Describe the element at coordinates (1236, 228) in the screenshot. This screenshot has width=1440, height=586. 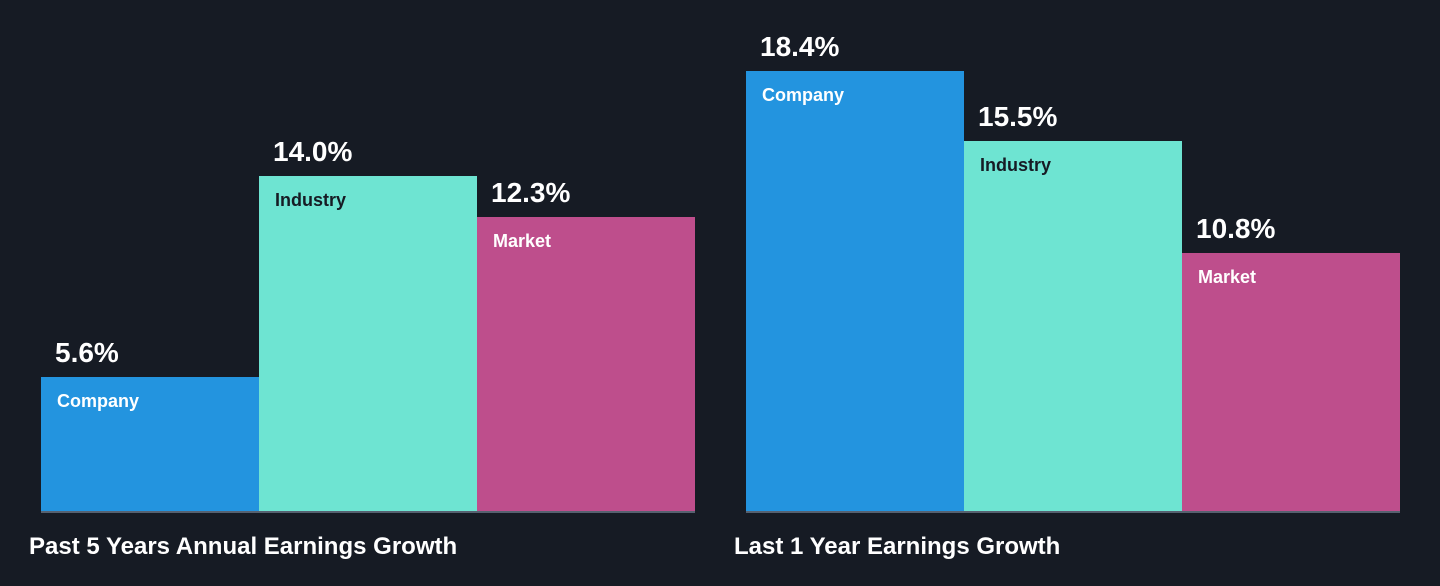
I see `value-label: 10.8%` at that location.